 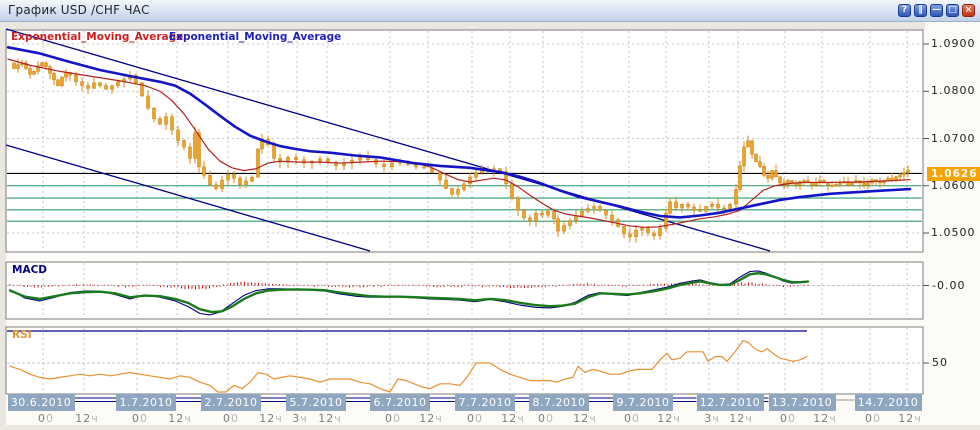 What do you see at coordinates (79, 10) in the screenshot?
I see `window-title: График USD /CHF ЧАС` at bounding box center [79, 10].